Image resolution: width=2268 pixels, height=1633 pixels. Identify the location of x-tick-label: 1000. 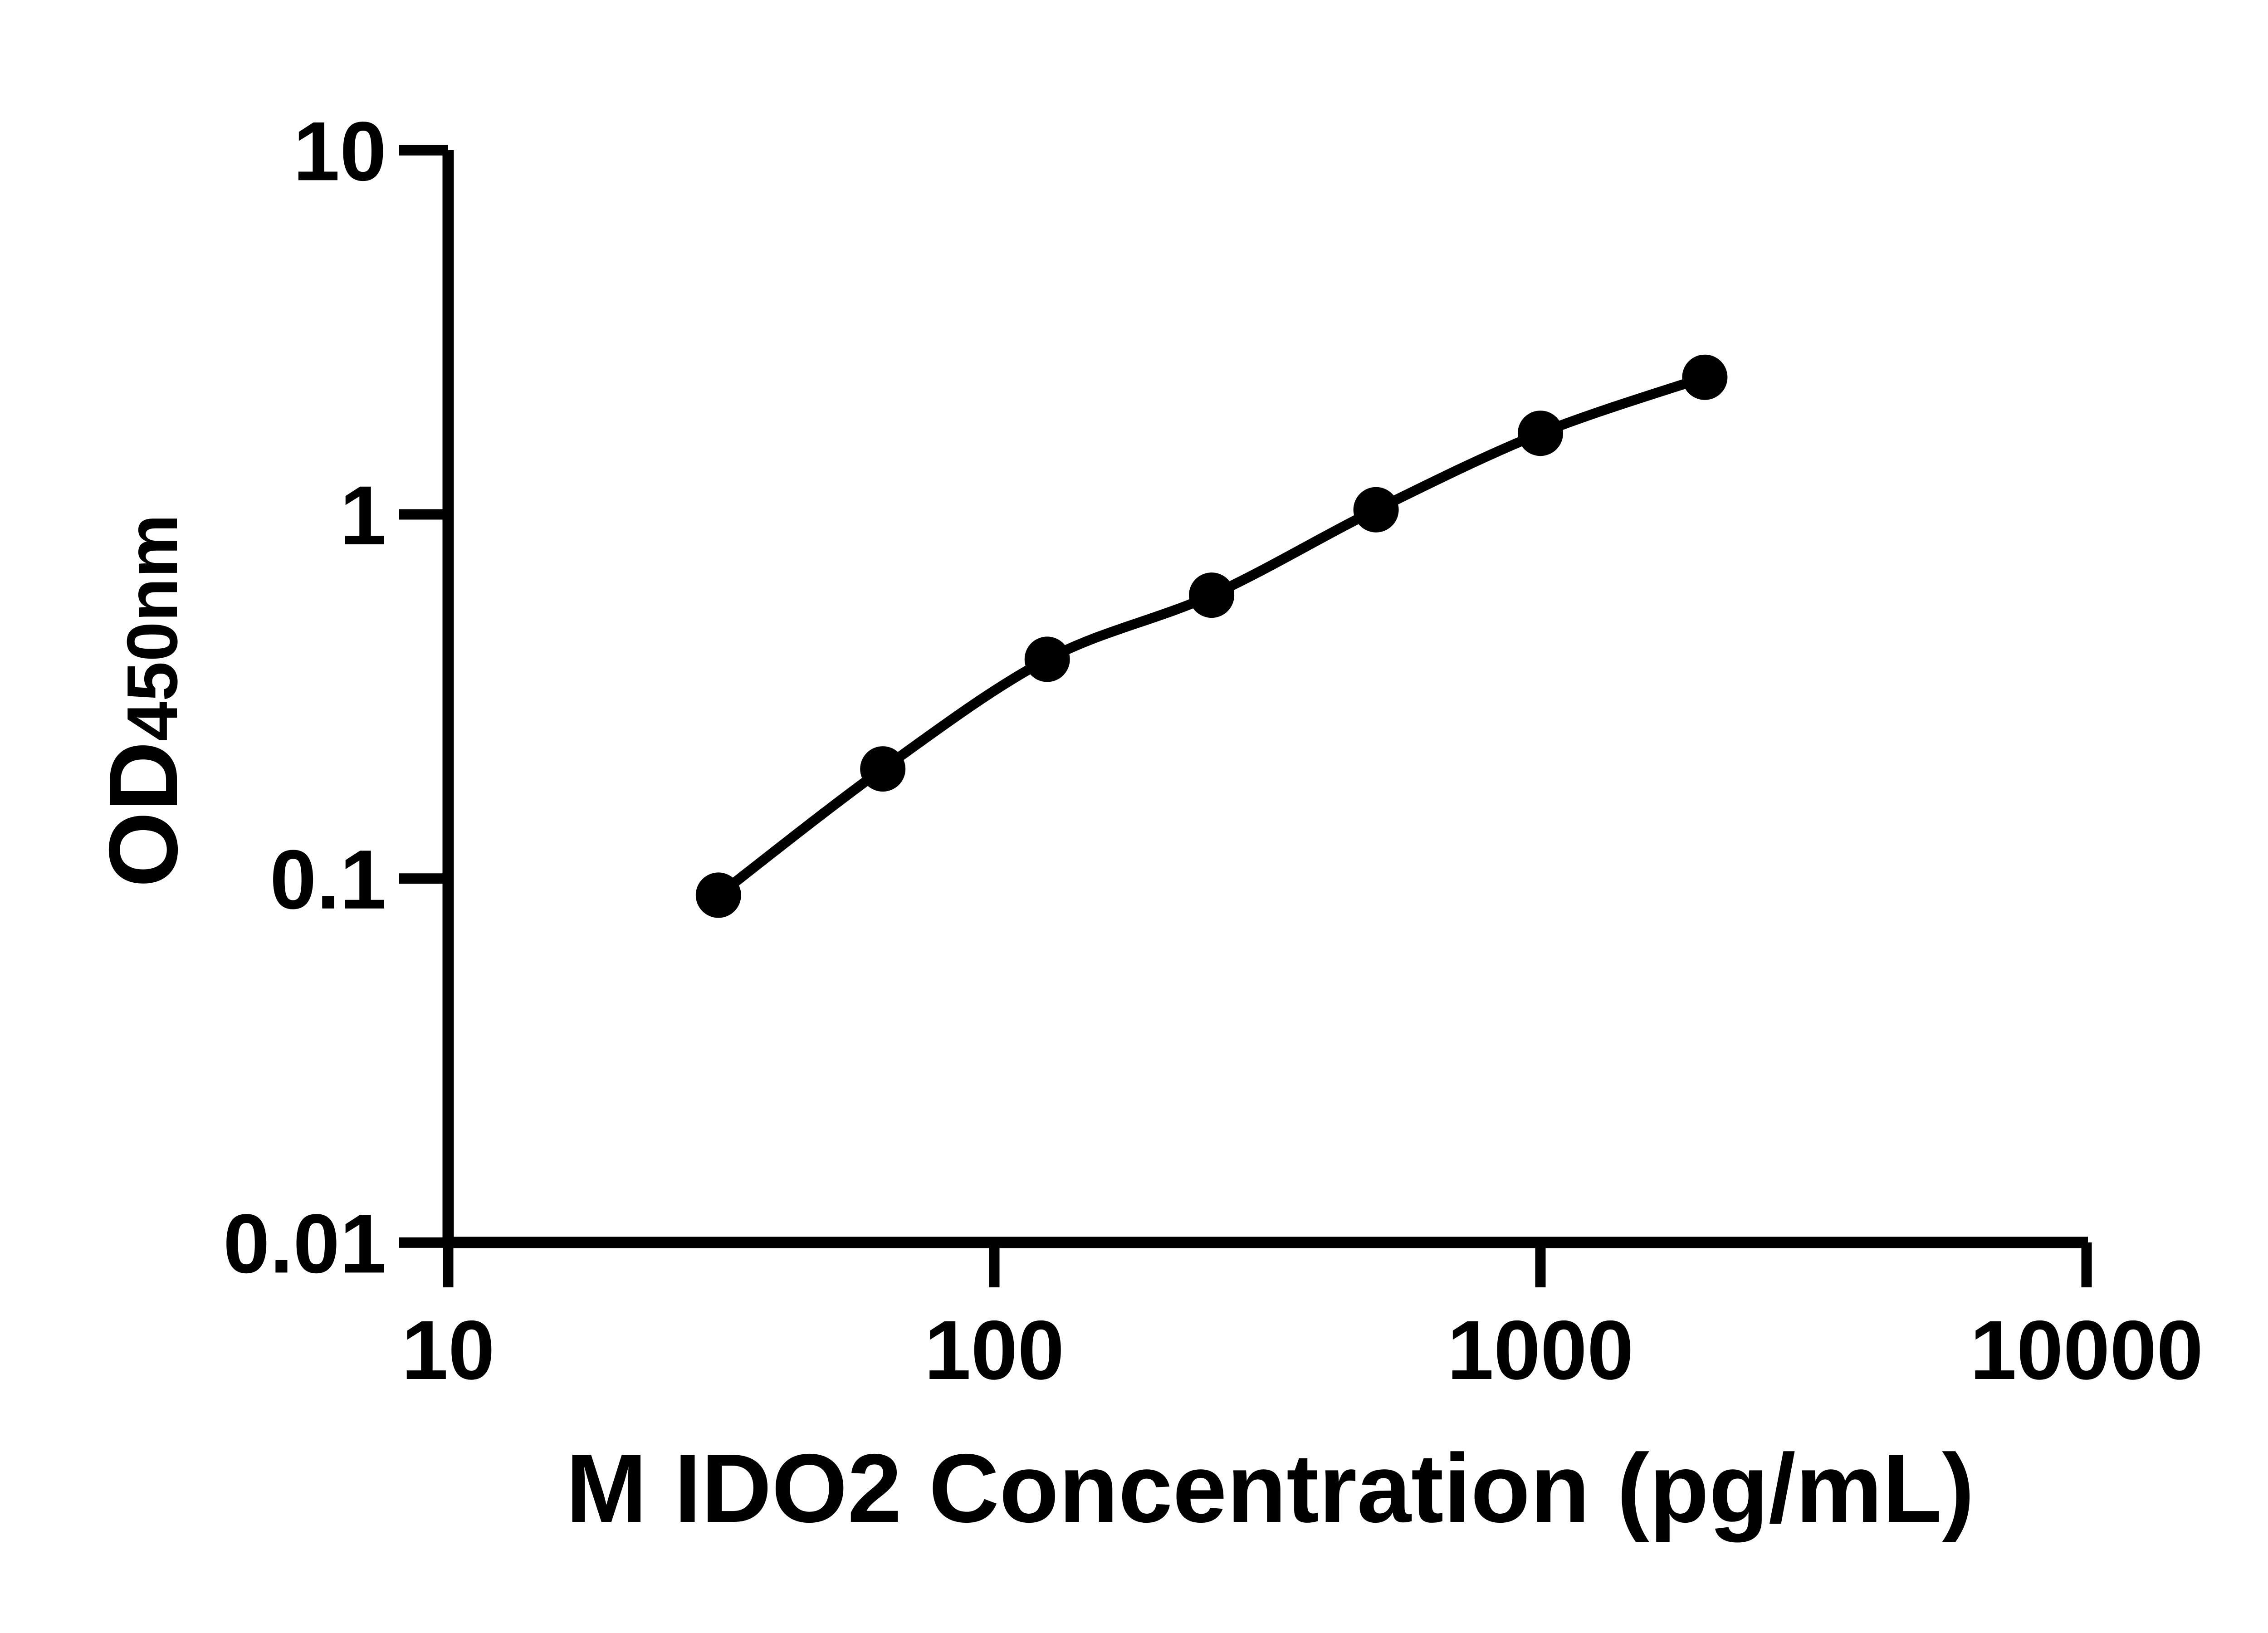
(1541, 1350).